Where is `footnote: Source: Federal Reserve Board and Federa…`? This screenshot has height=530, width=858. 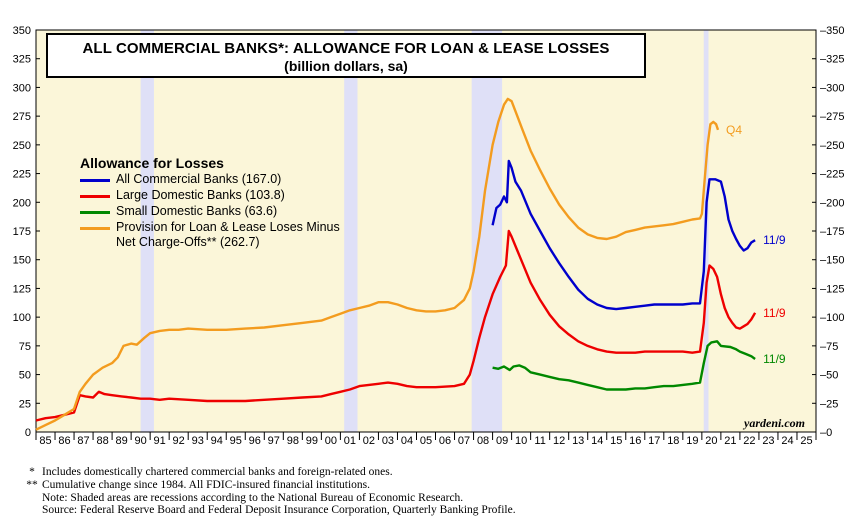 footnote: Source: Federal Reserve Board and Federa… is located at coordinates (269, 510).